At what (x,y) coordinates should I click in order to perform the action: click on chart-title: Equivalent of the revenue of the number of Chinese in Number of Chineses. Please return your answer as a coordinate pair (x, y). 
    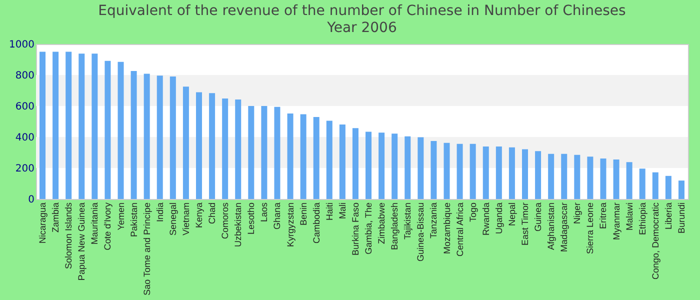
    Looking at the image, I should click on (362, 11).